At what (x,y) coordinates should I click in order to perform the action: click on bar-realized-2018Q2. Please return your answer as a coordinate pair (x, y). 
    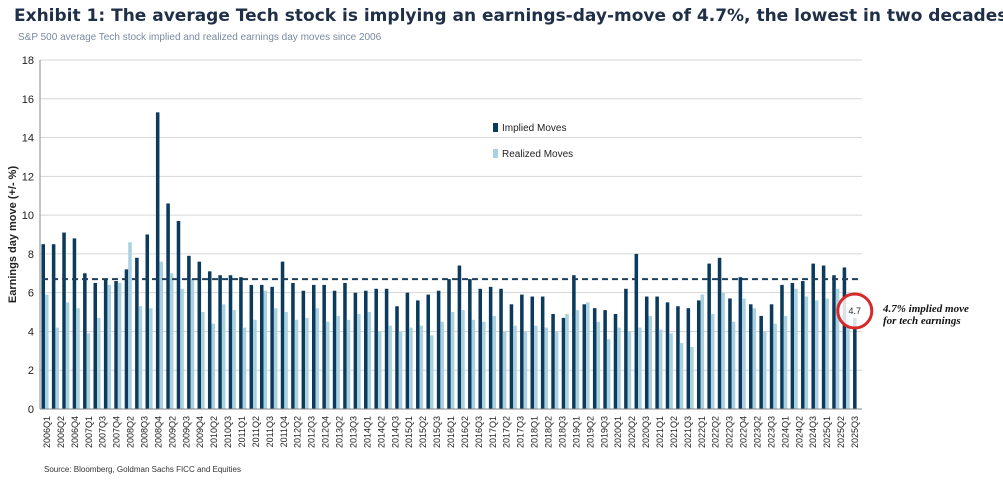
    Looking at the image, I should click on (556, 370).